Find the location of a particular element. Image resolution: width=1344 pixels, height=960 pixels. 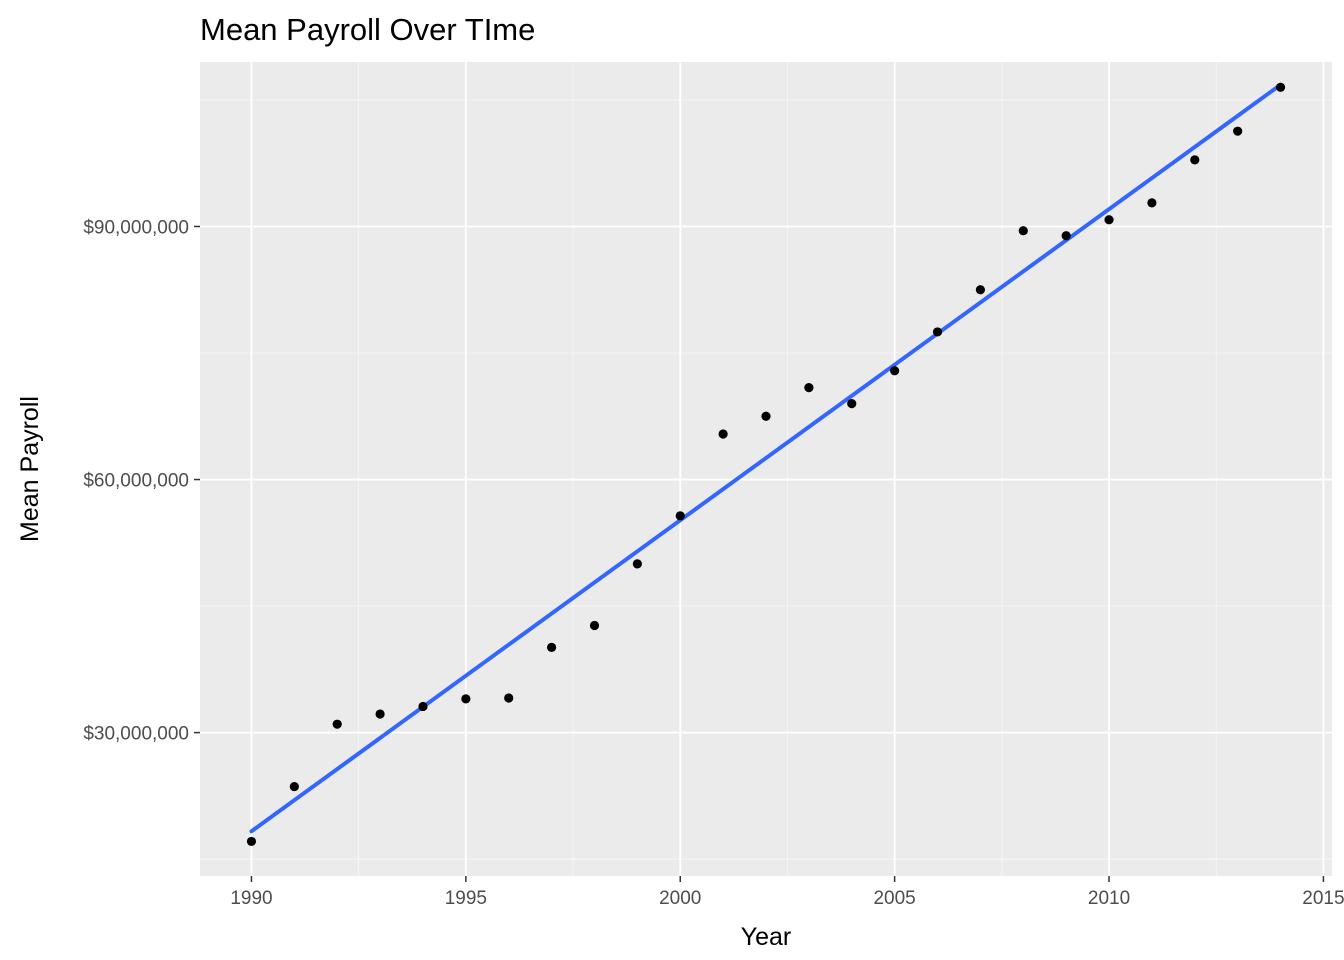

x-tick-label: 1990 is located at coordinates (251, 898).